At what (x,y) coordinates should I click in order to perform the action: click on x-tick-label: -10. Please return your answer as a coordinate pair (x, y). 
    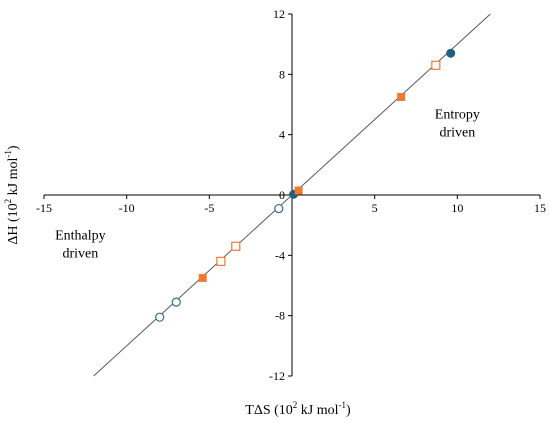
    Looking at the image, I should click on (127, 208).